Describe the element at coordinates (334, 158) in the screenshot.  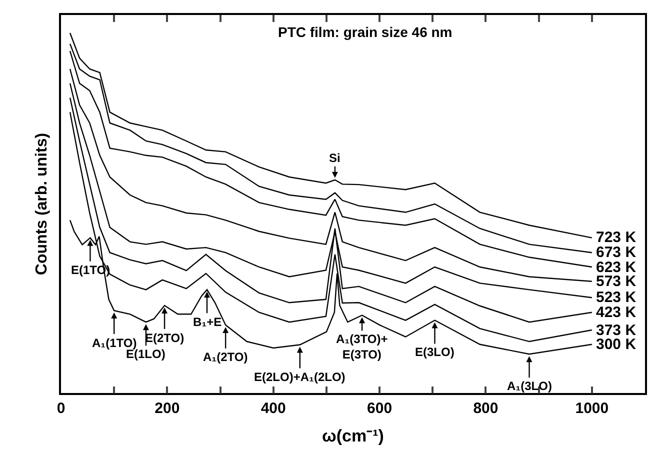
I see `annotation: Si` at that location.